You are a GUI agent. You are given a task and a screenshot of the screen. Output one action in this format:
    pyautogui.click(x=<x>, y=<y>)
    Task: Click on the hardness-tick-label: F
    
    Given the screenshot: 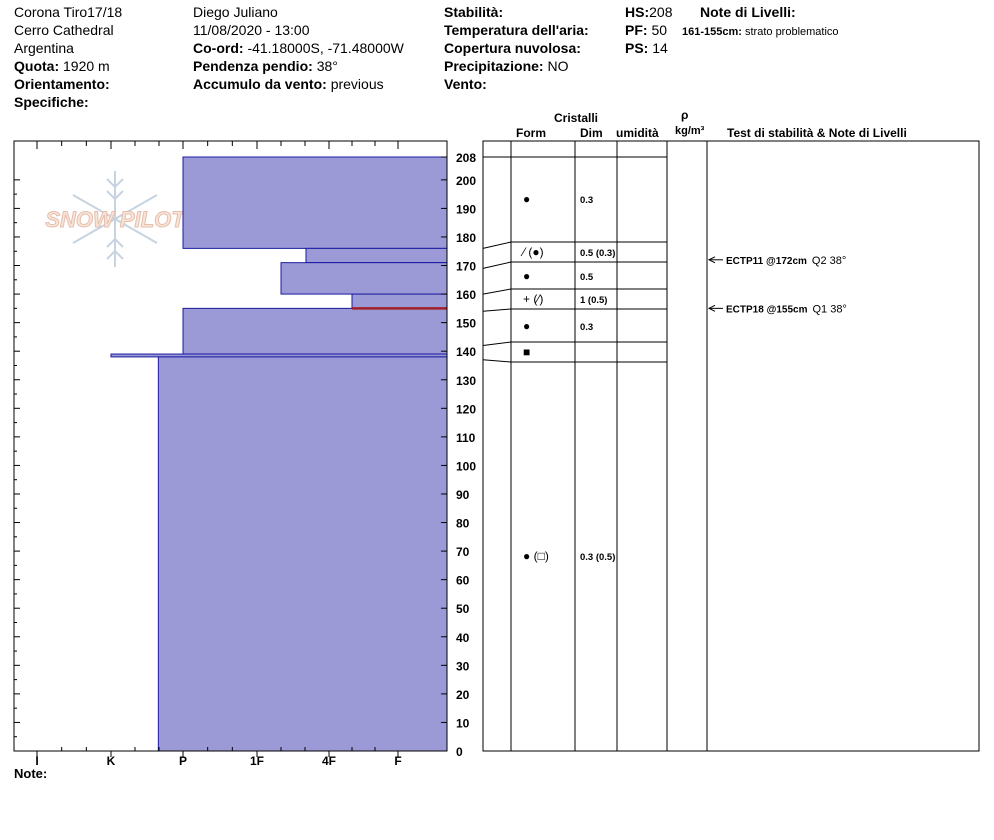 What is the action you would take?
    pyautogui.click(x=397, y=761)
    